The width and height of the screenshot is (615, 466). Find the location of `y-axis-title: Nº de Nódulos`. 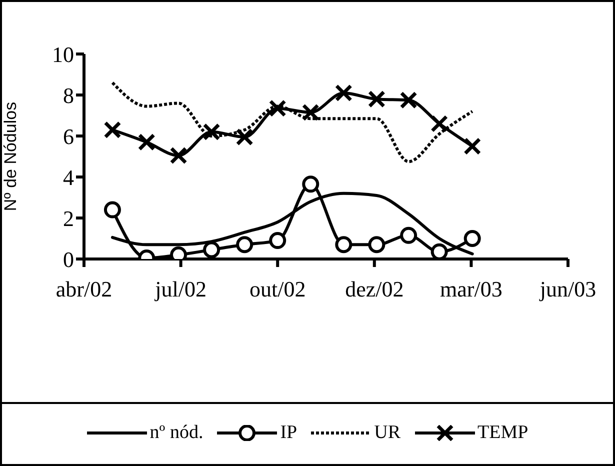

y-axis-title: Nº de Nódulos is located at coordinates (10, 157).